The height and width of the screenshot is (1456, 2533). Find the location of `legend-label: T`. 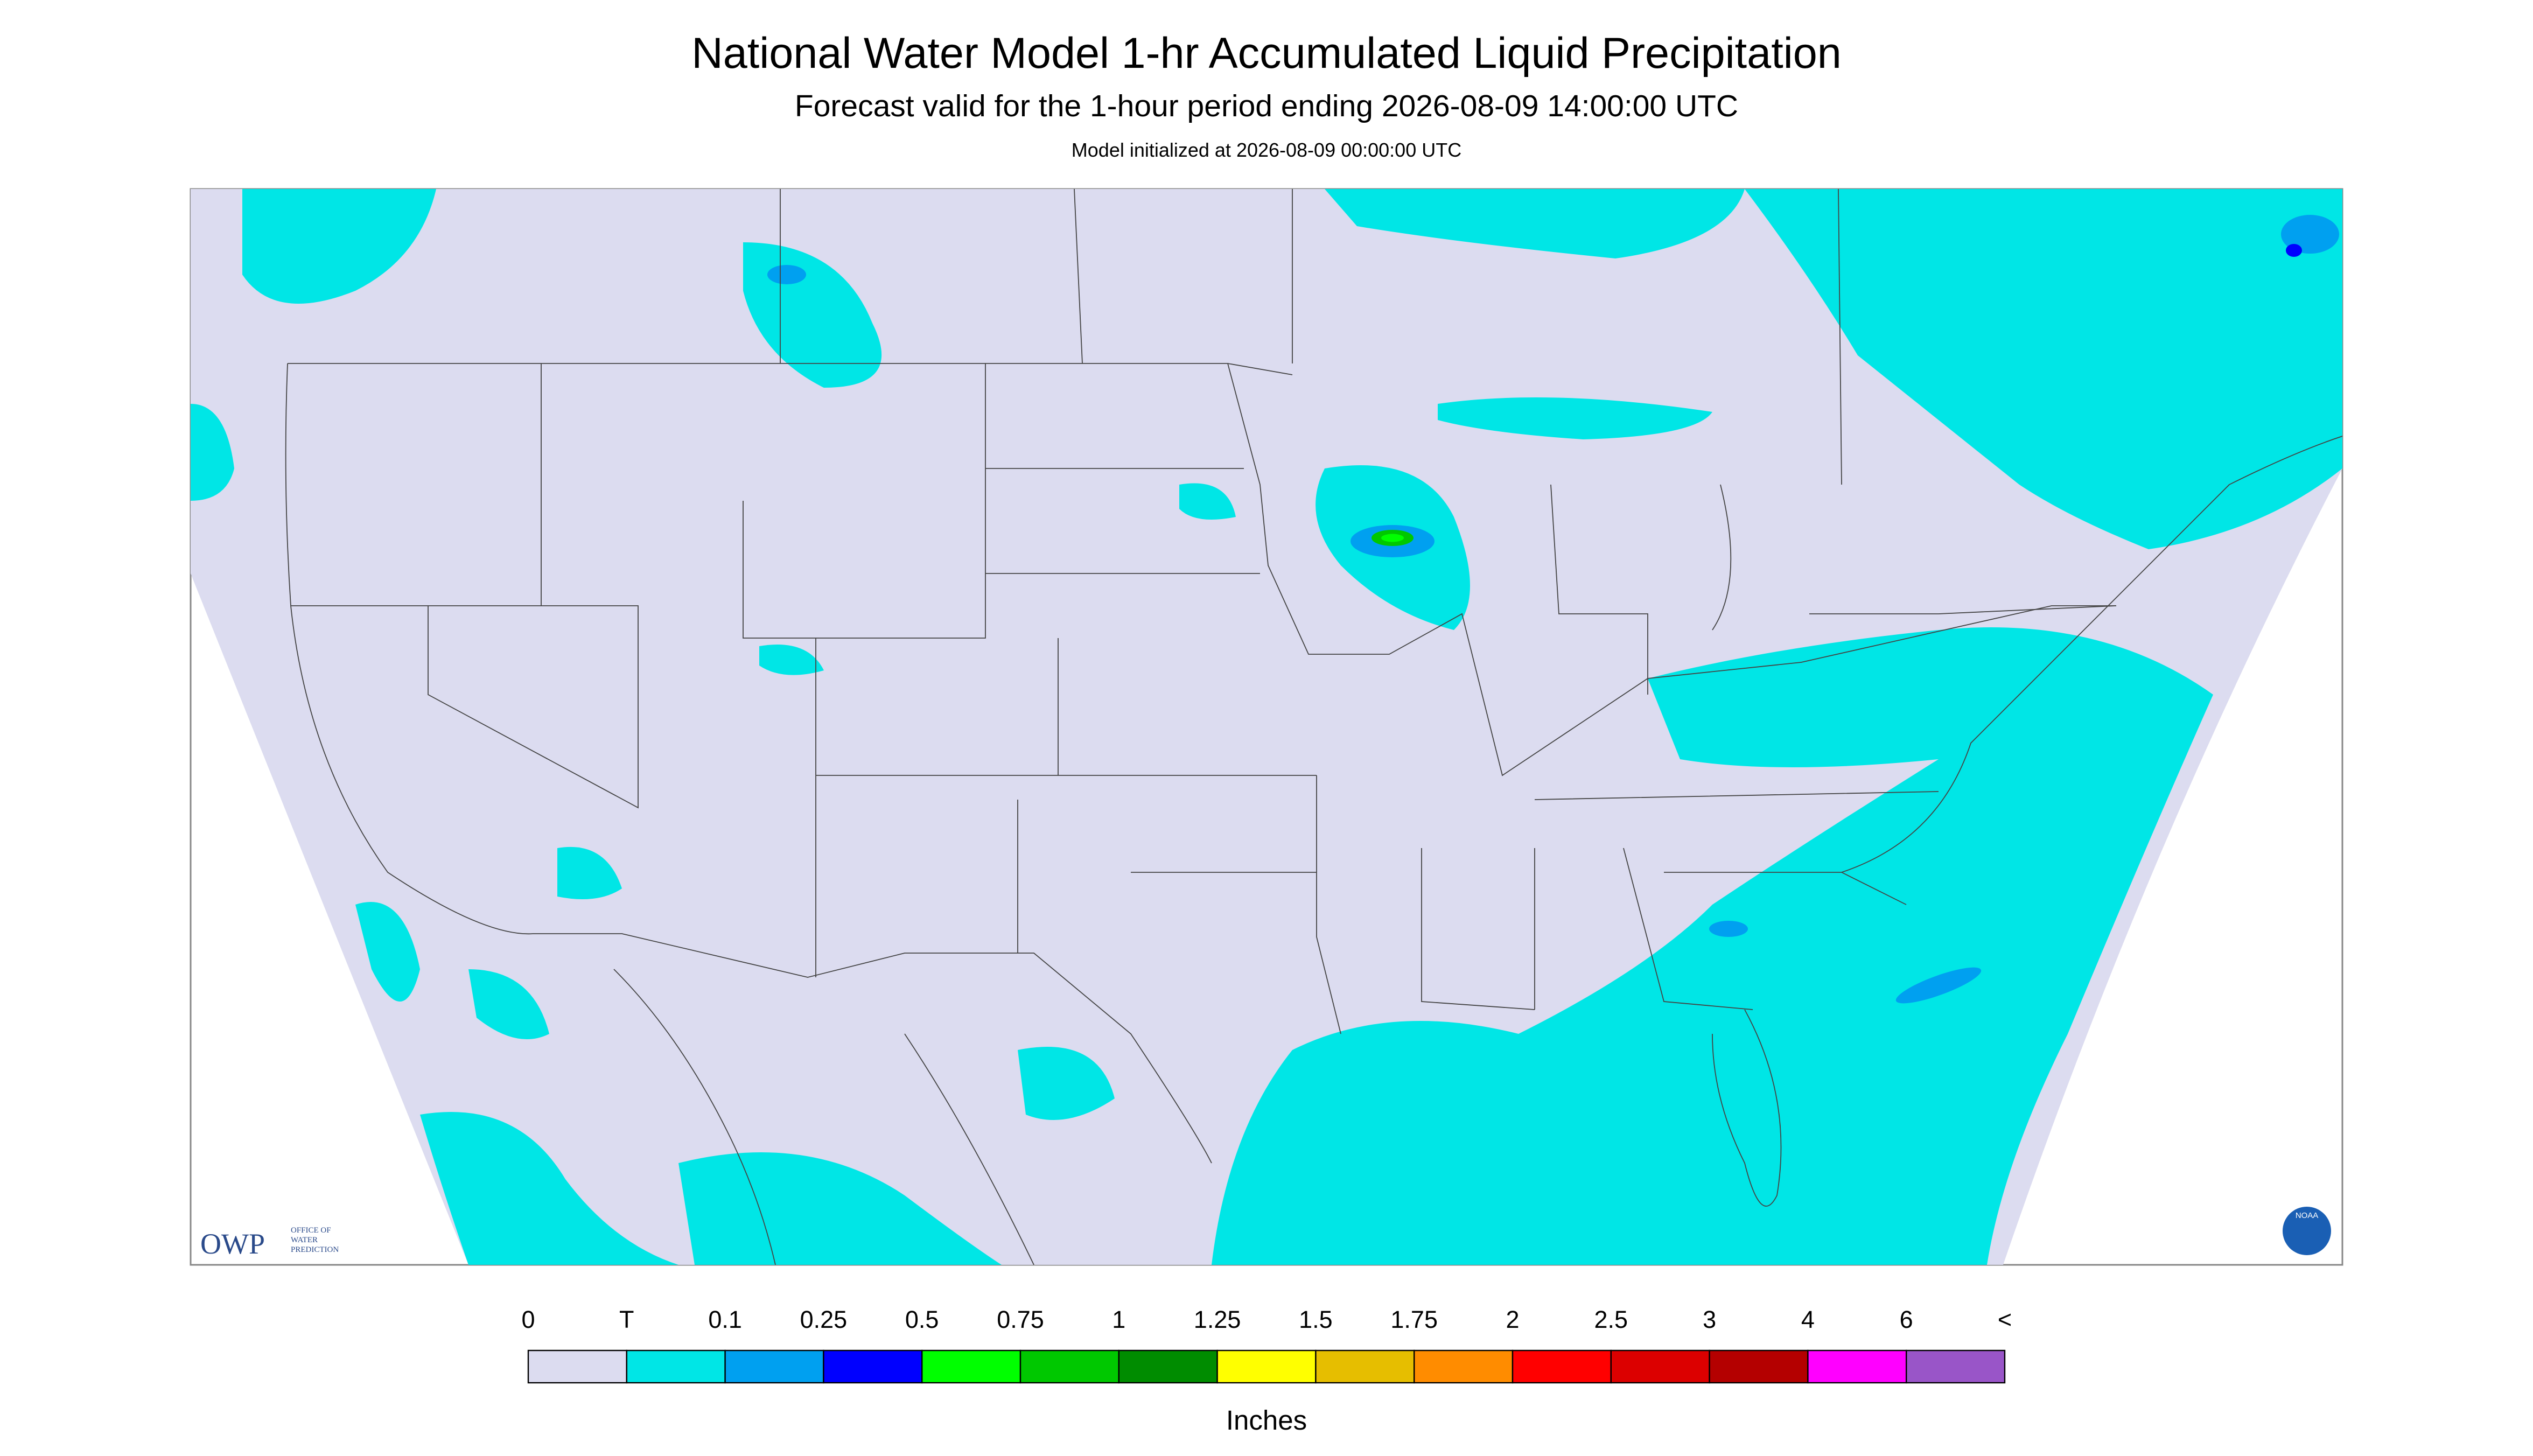

legend-label: T is located at coordinates (627, 1319).